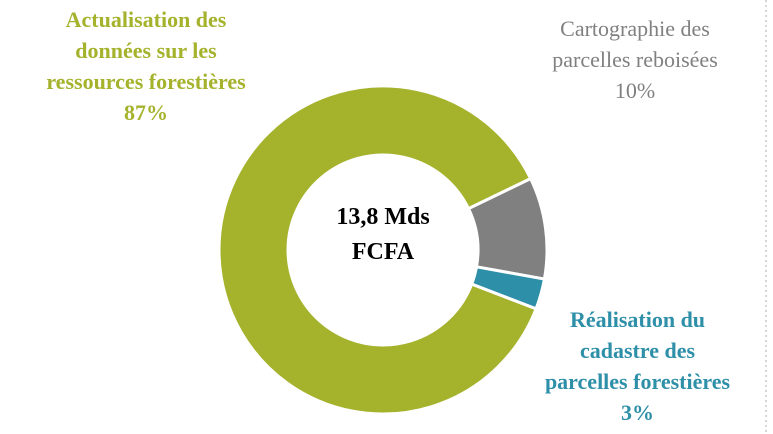 This screenshot has height=434, width=773. Describe the element at coordinates (635, 90) in the screenshot. I see `value-label: 10%` at that location.